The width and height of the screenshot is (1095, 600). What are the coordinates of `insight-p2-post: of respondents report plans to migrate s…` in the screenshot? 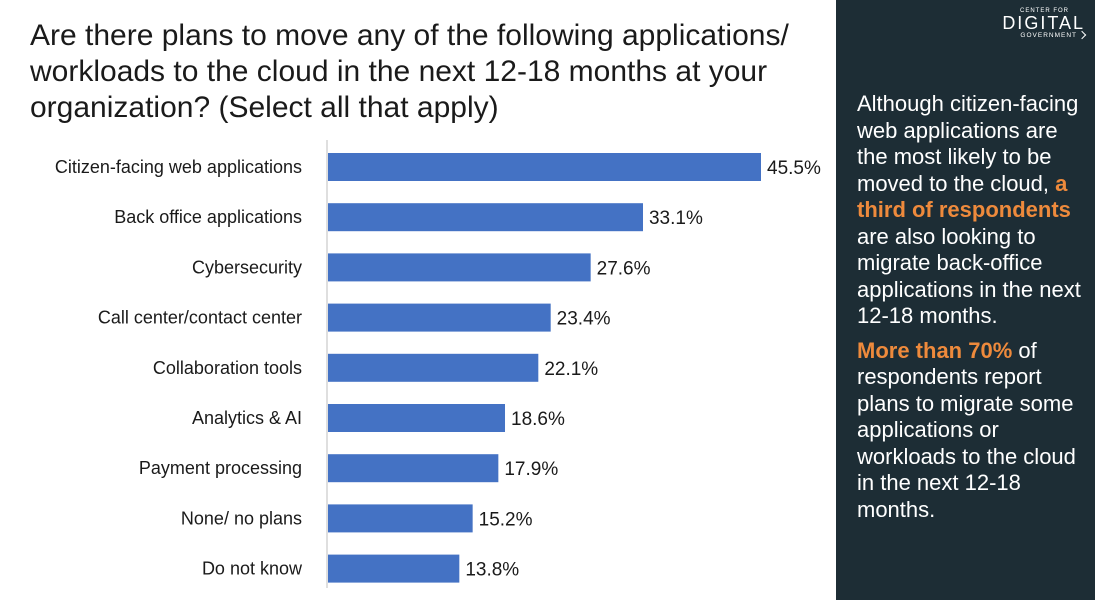 It's located at (966, 429).